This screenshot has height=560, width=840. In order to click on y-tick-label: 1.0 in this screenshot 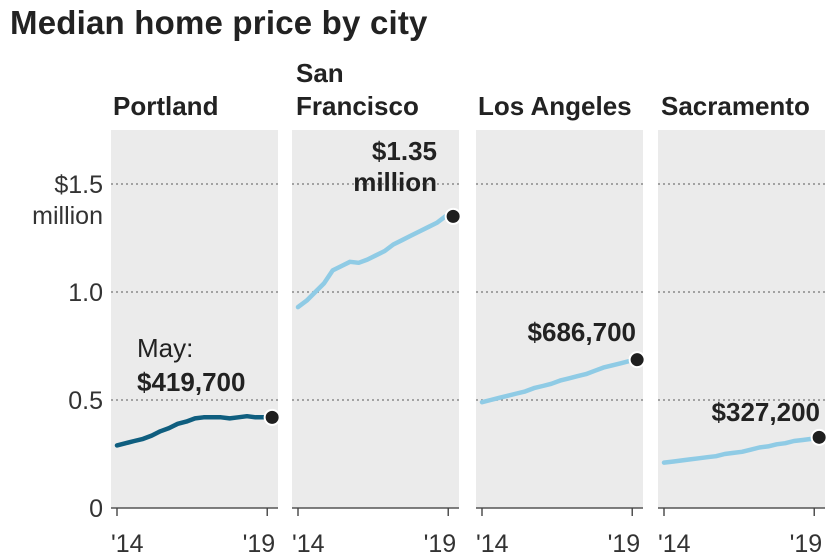, I will do `click(85, 293)`.